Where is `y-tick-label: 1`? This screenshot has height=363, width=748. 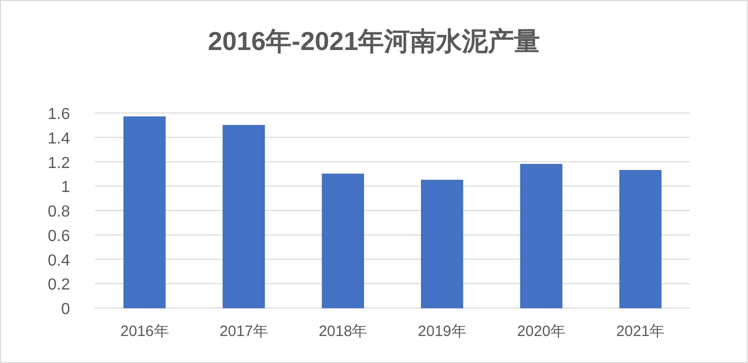
y-tick-label: 1 is located at coordinates (65, 187).